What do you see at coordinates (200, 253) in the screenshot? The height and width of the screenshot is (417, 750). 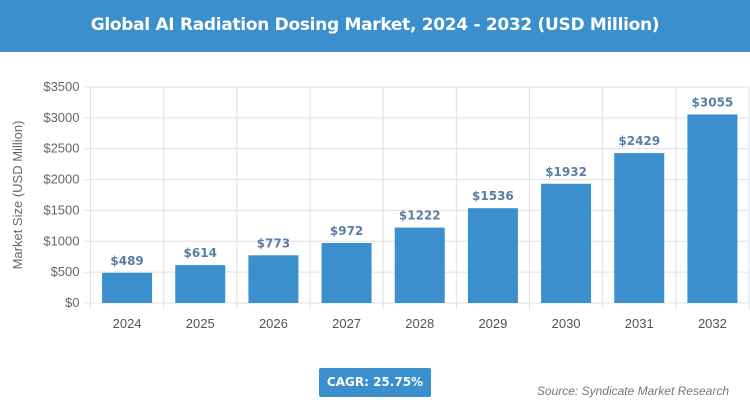 I see `data-label: $614` at bounding box center [200, 253].